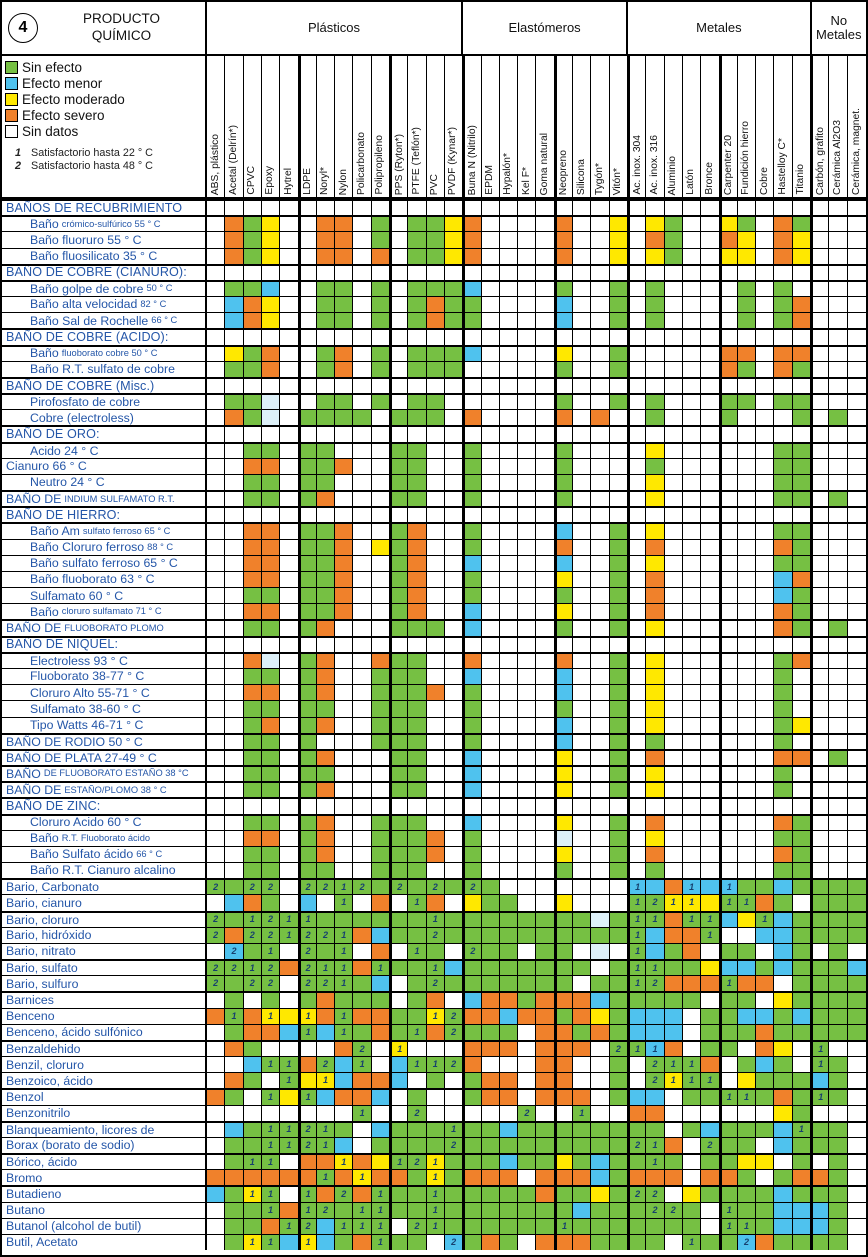 The width and height of the screenshot is (868, 1257). I want to click on row-label: Butil, Acetato, so click(104, 1242).